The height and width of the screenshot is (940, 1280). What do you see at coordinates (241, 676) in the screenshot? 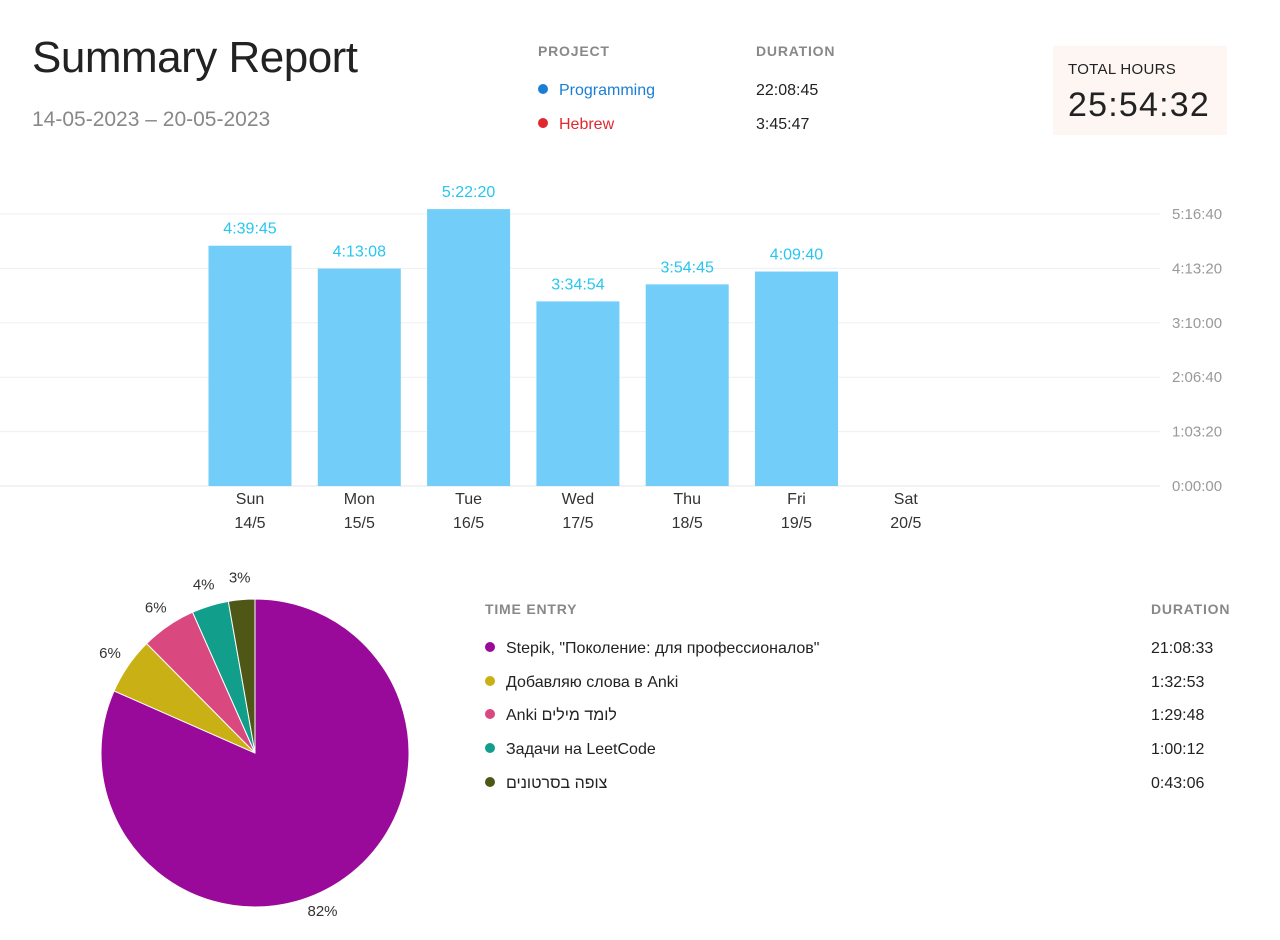
I see `pie-slice` at bounding box center [241, 676].